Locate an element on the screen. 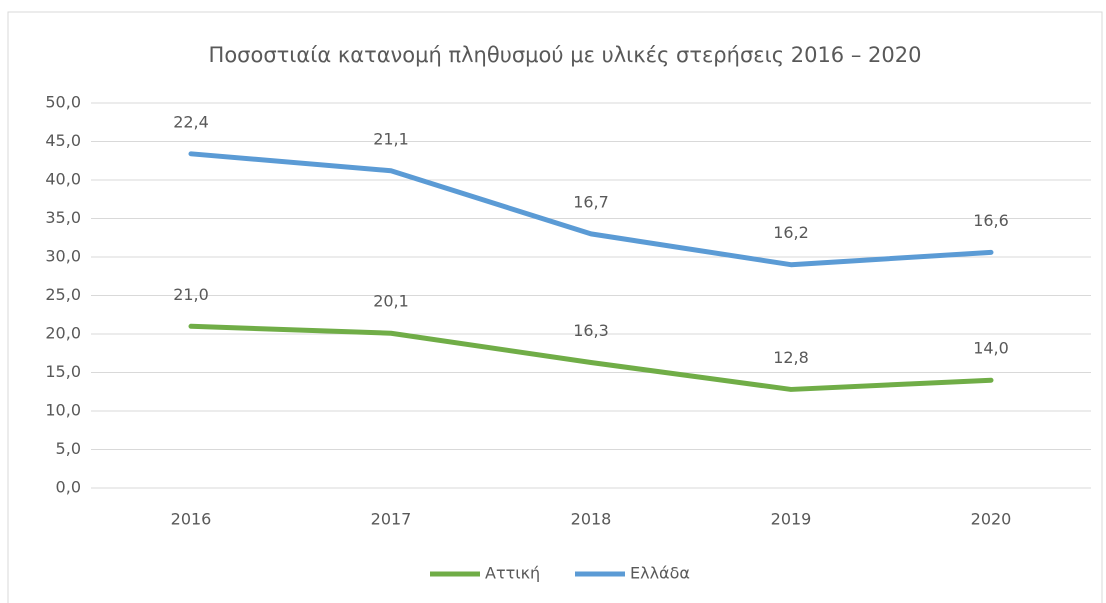 The width and height of the screenshot is (1106, 603). y-tick-label: 50,0 is located at coordinates (63, 102).